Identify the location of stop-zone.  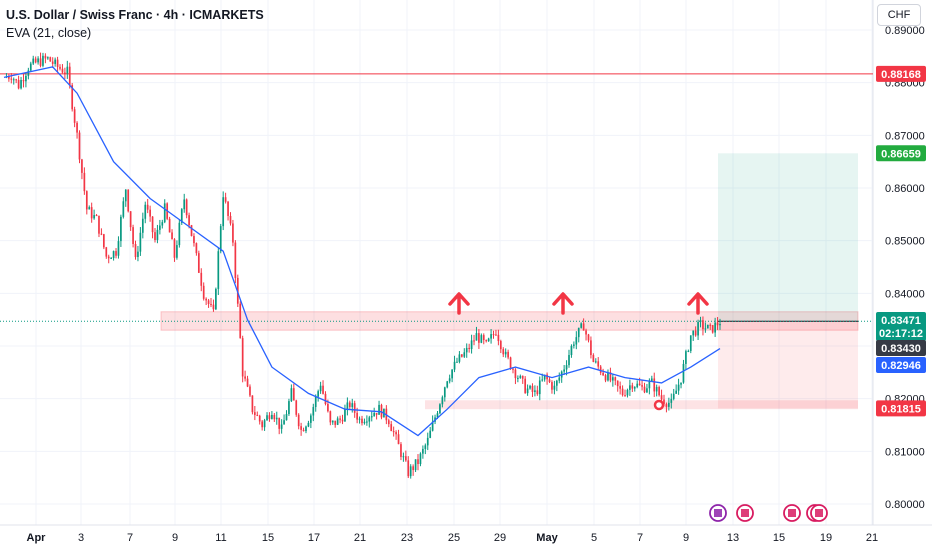
(788, 365).